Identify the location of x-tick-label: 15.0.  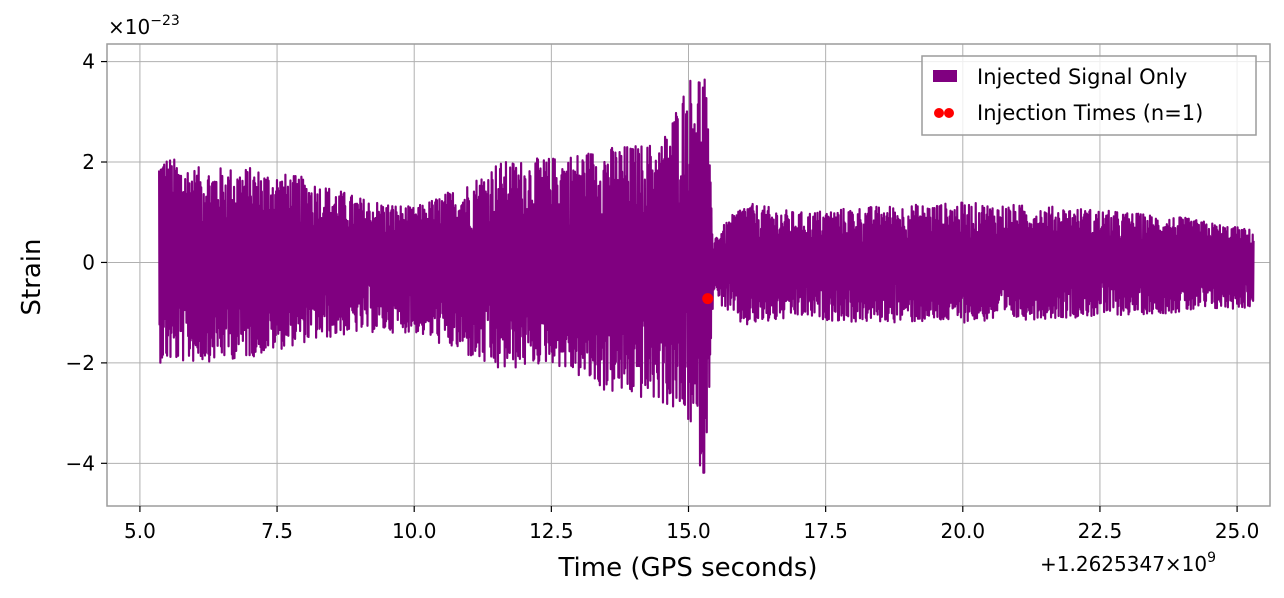
(688, 531).